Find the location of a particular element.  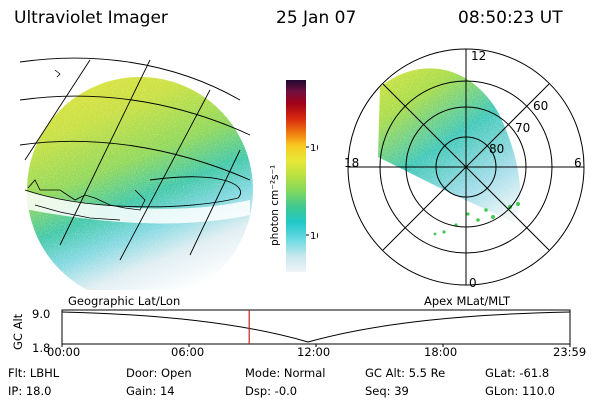

timeline-x-tick-1200: 12:00 is located at coordinates (314, 352).